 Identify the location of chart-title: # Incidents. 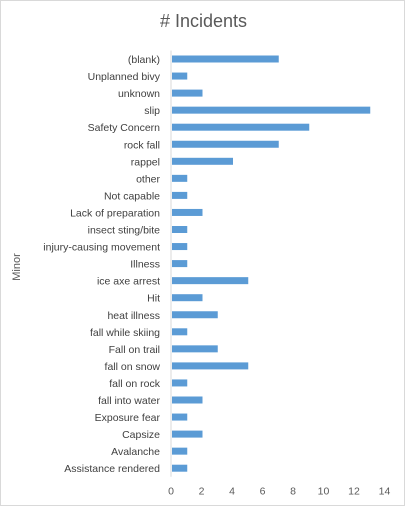
(203, 21).